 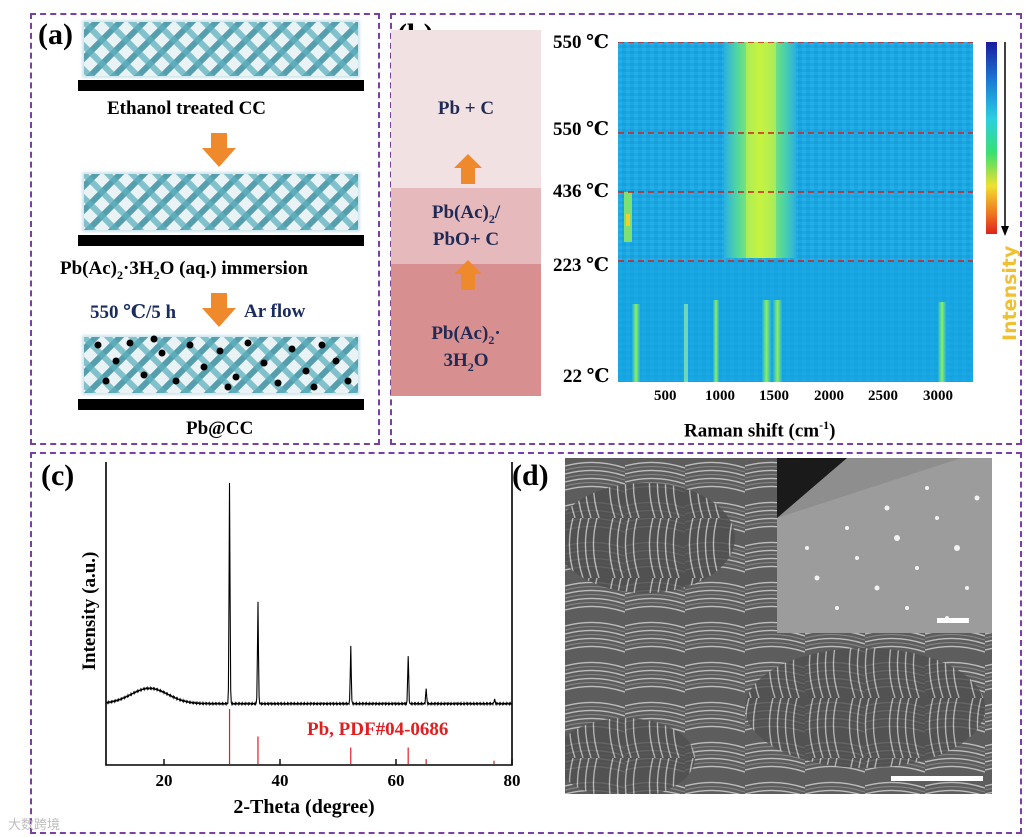 I want to click on xlabel-sup: -1, so click(x=824, y=425).